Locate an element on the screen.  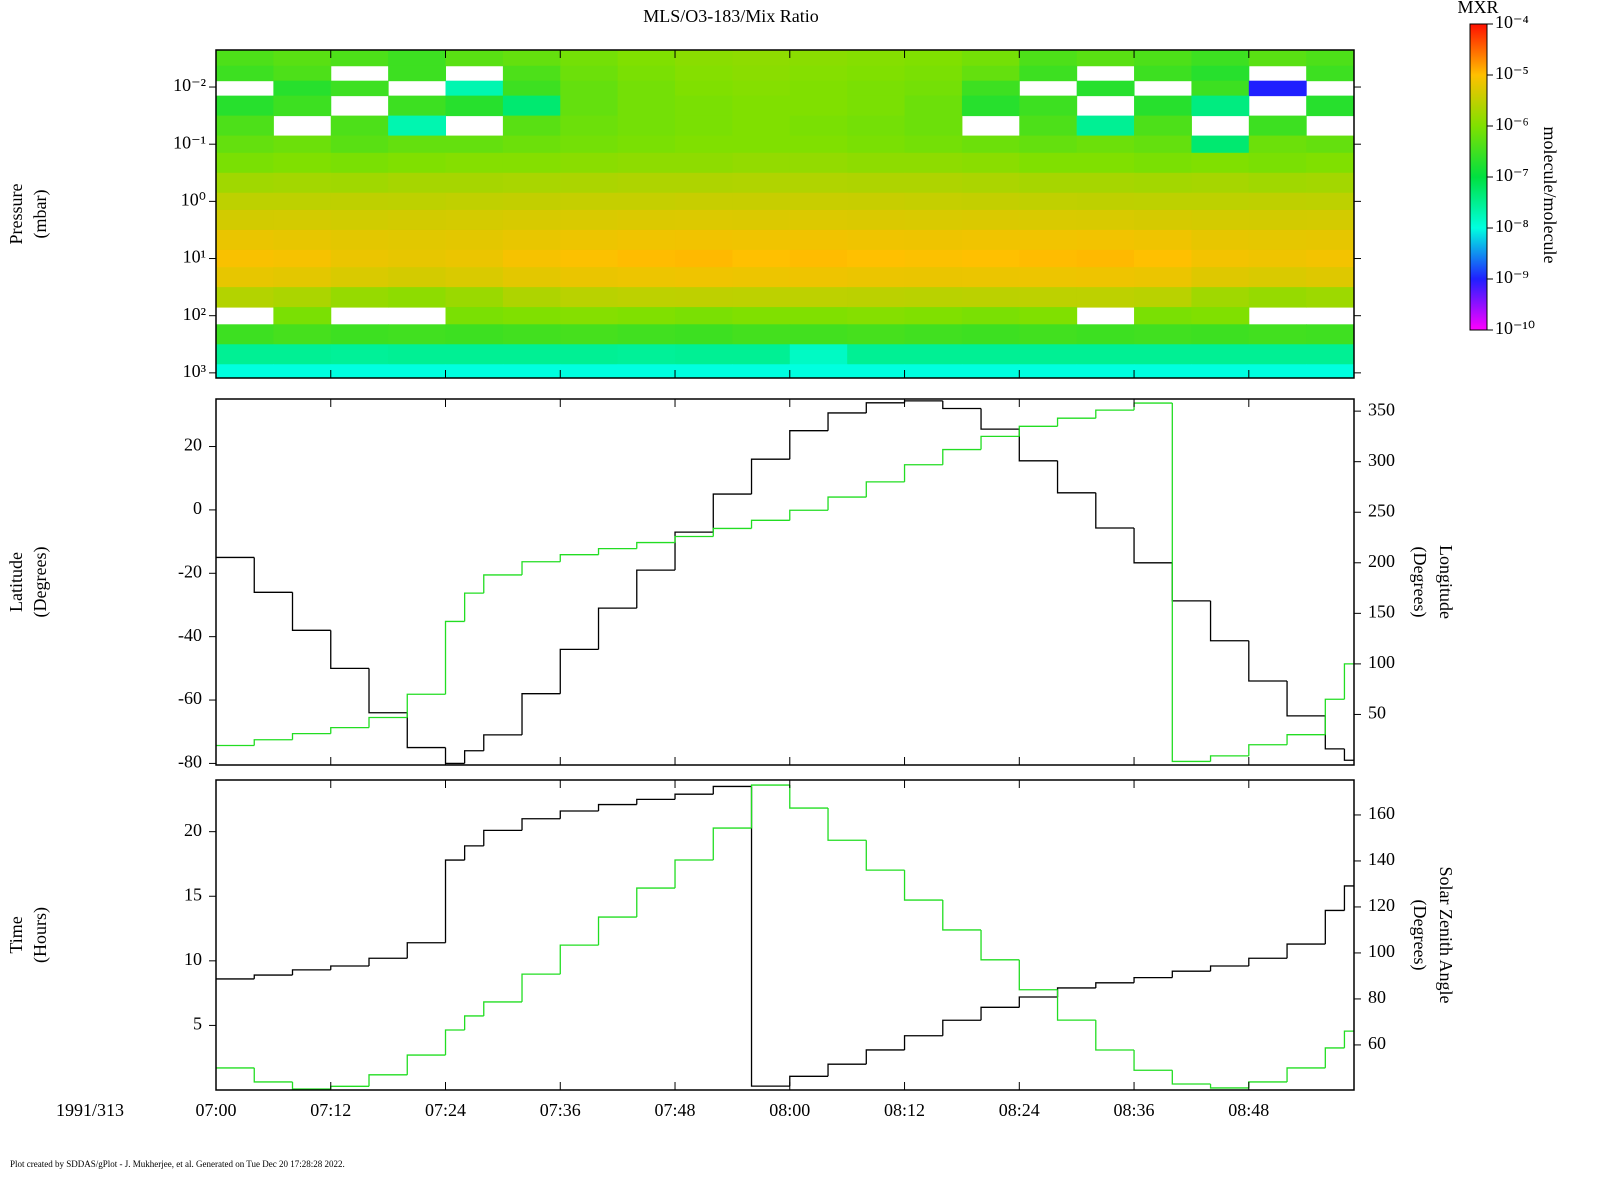
y2-axis-label: Solar Zenith Angle is located at coordinates (1446, 935).